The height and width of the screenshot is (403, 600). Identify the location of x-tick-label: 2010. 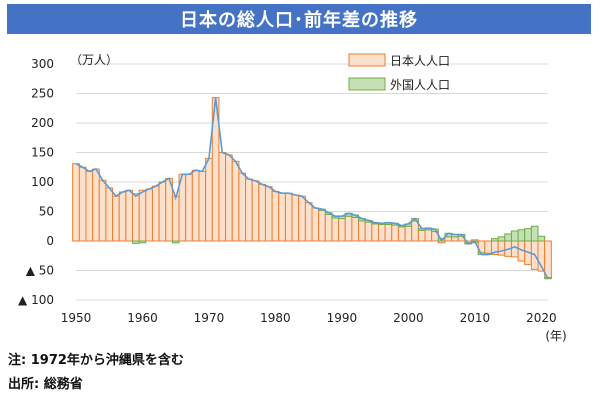
(475, 318).